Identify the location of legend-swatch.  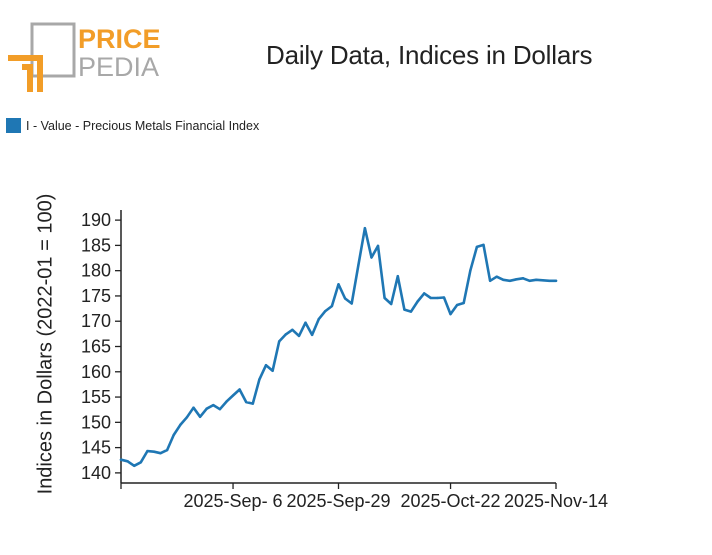
(13, 125).